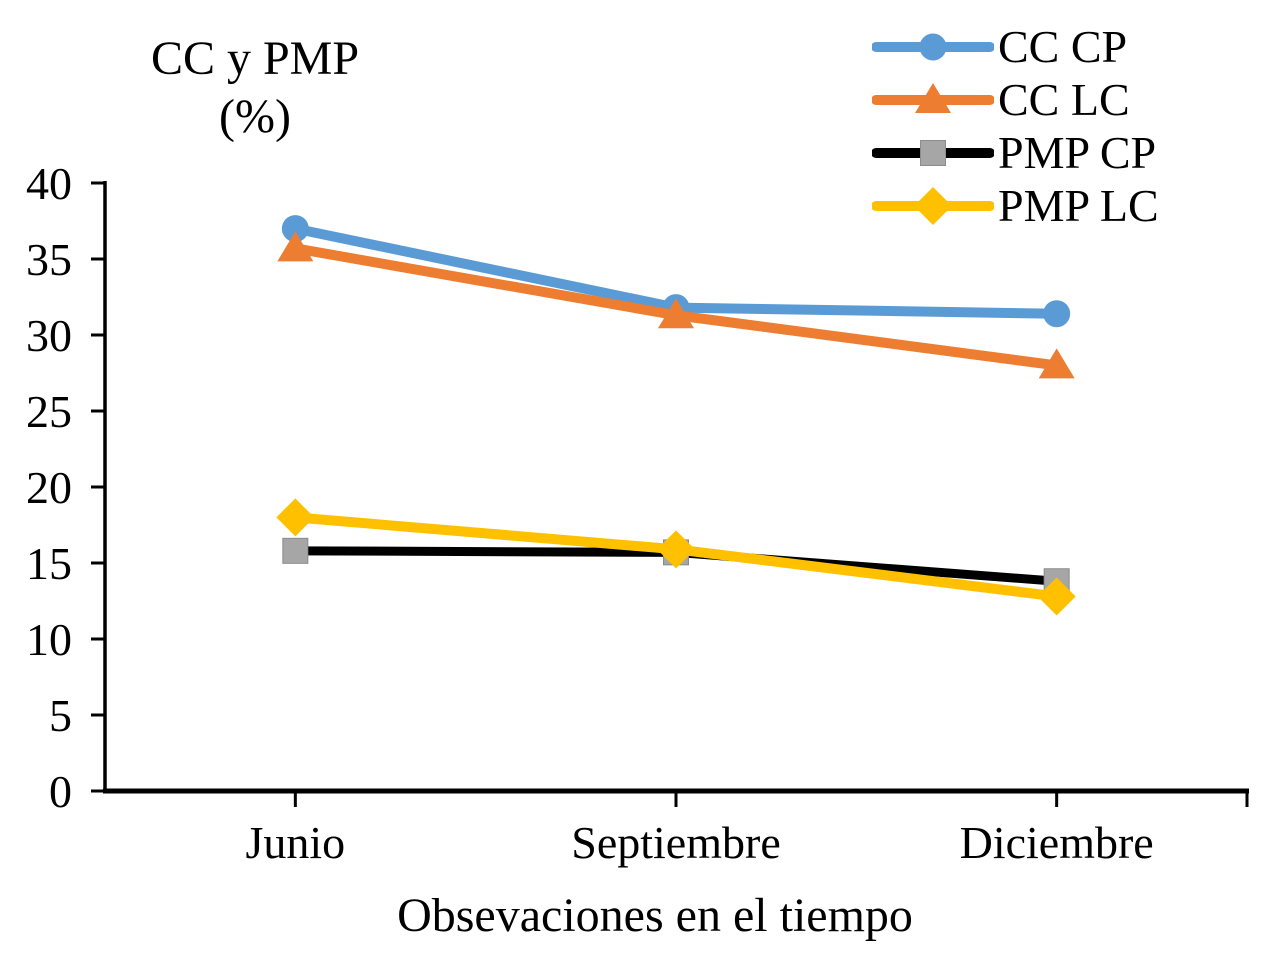 The image size is (1270, 968). Describe the element at coordinates (49, 411) in the screenshot. I see `y-tick-label: 25` at that location.